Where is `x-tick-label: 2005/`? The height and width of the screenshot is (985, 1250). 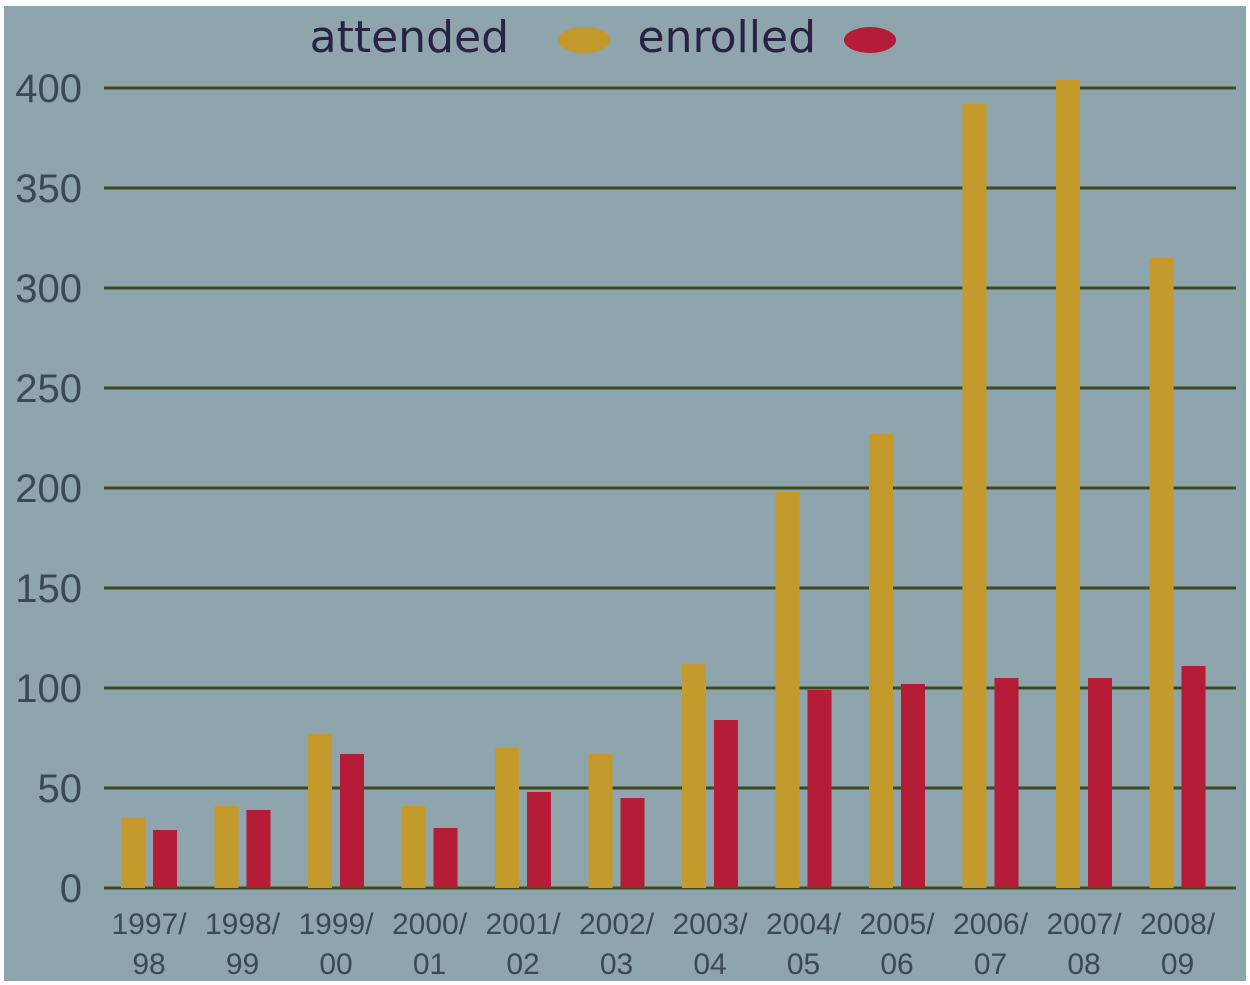
x-tick-label: 2005/ is located at coordinates (897, 924).